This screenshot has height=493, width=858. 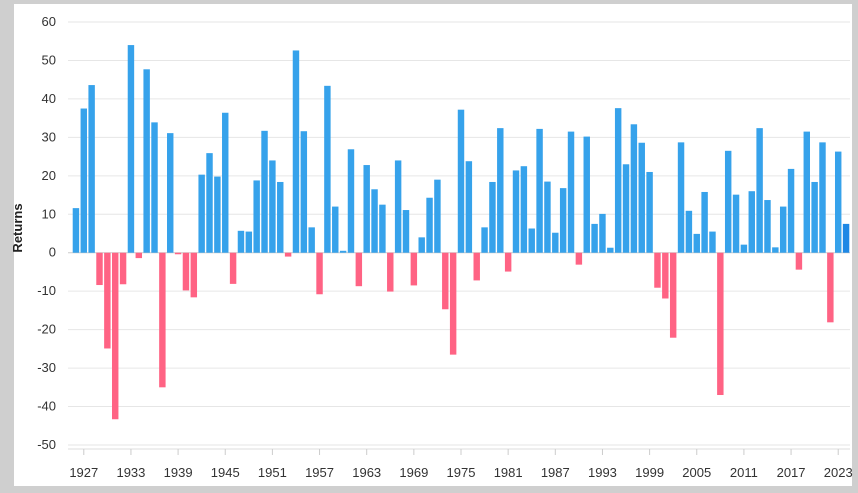 What do you see at coordinates (146, 161) in the screenshot?
I see `bar-1935` at bounding box center [146, 161].